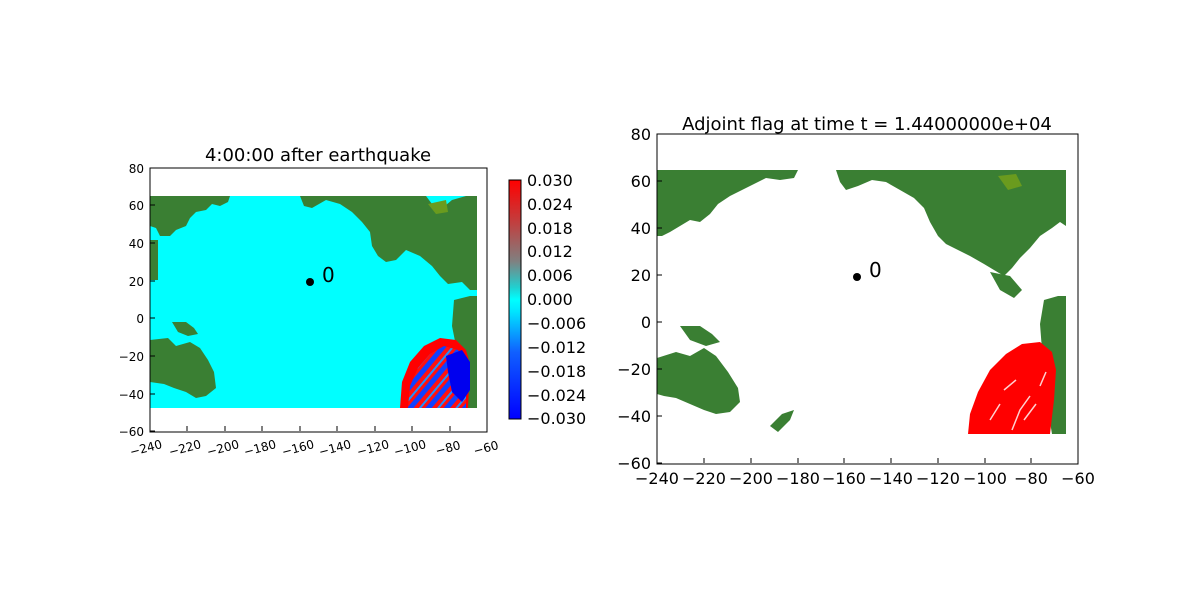  Describe the element at coordinates (634, 463) in the screenshot. I see `right-ytick-label: −60` at that location.